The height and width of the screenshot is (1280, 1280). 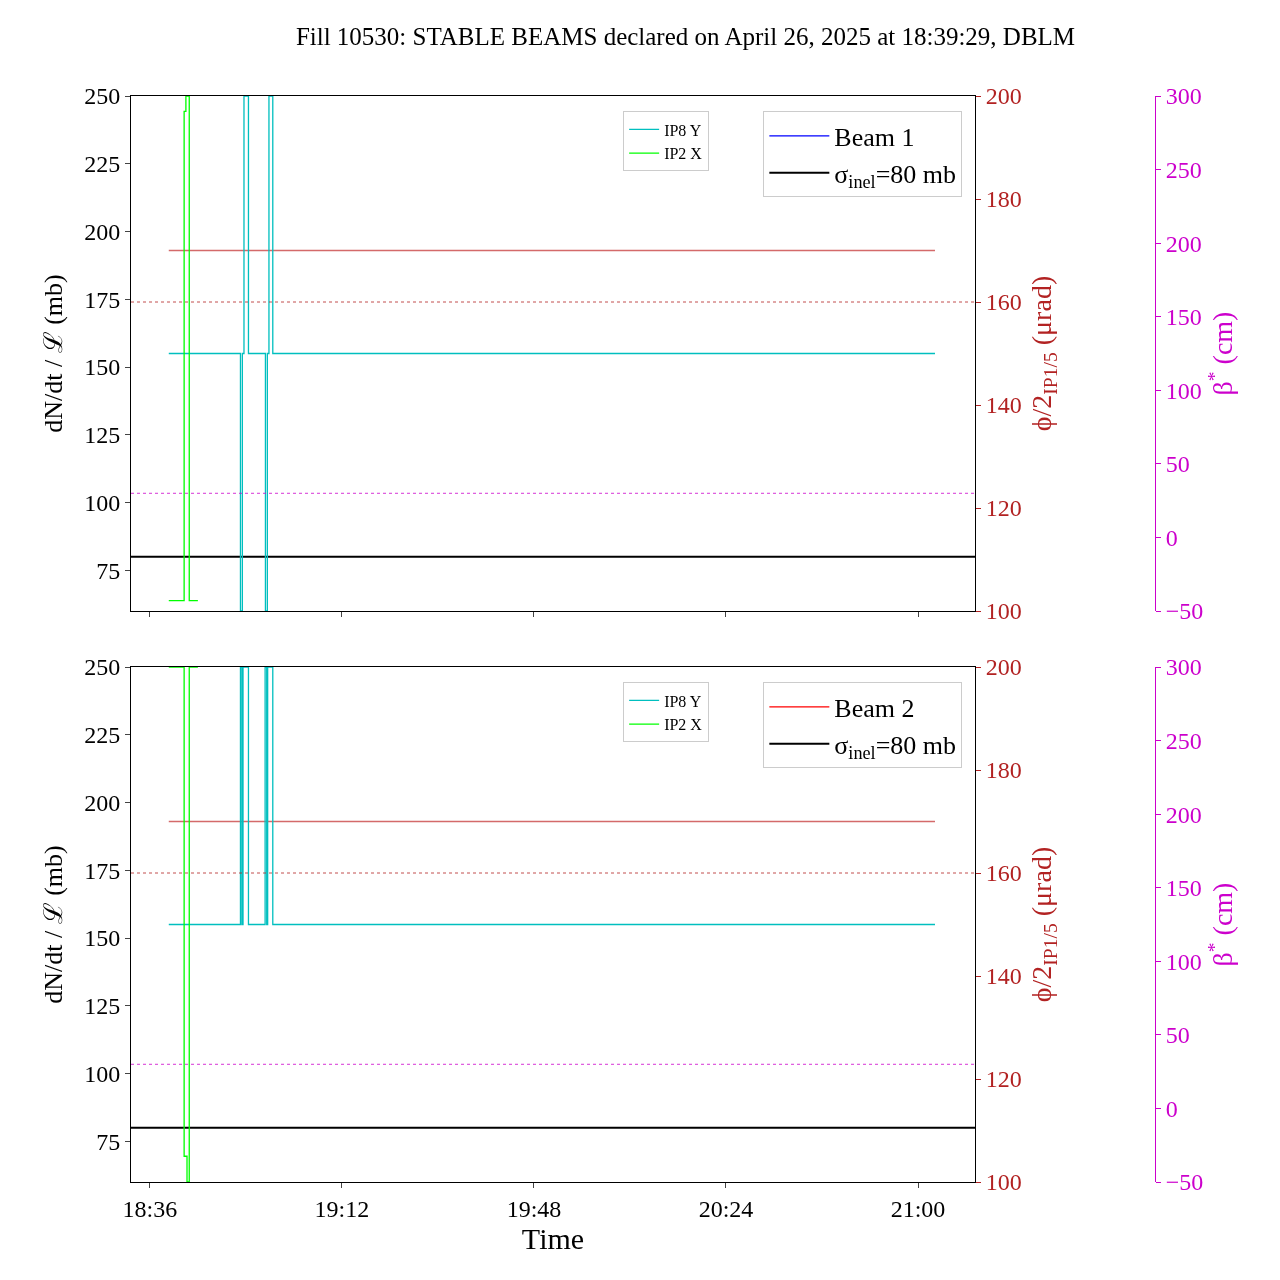 I want to click on legend-label: Beam 1, so click(x=874, y=137).